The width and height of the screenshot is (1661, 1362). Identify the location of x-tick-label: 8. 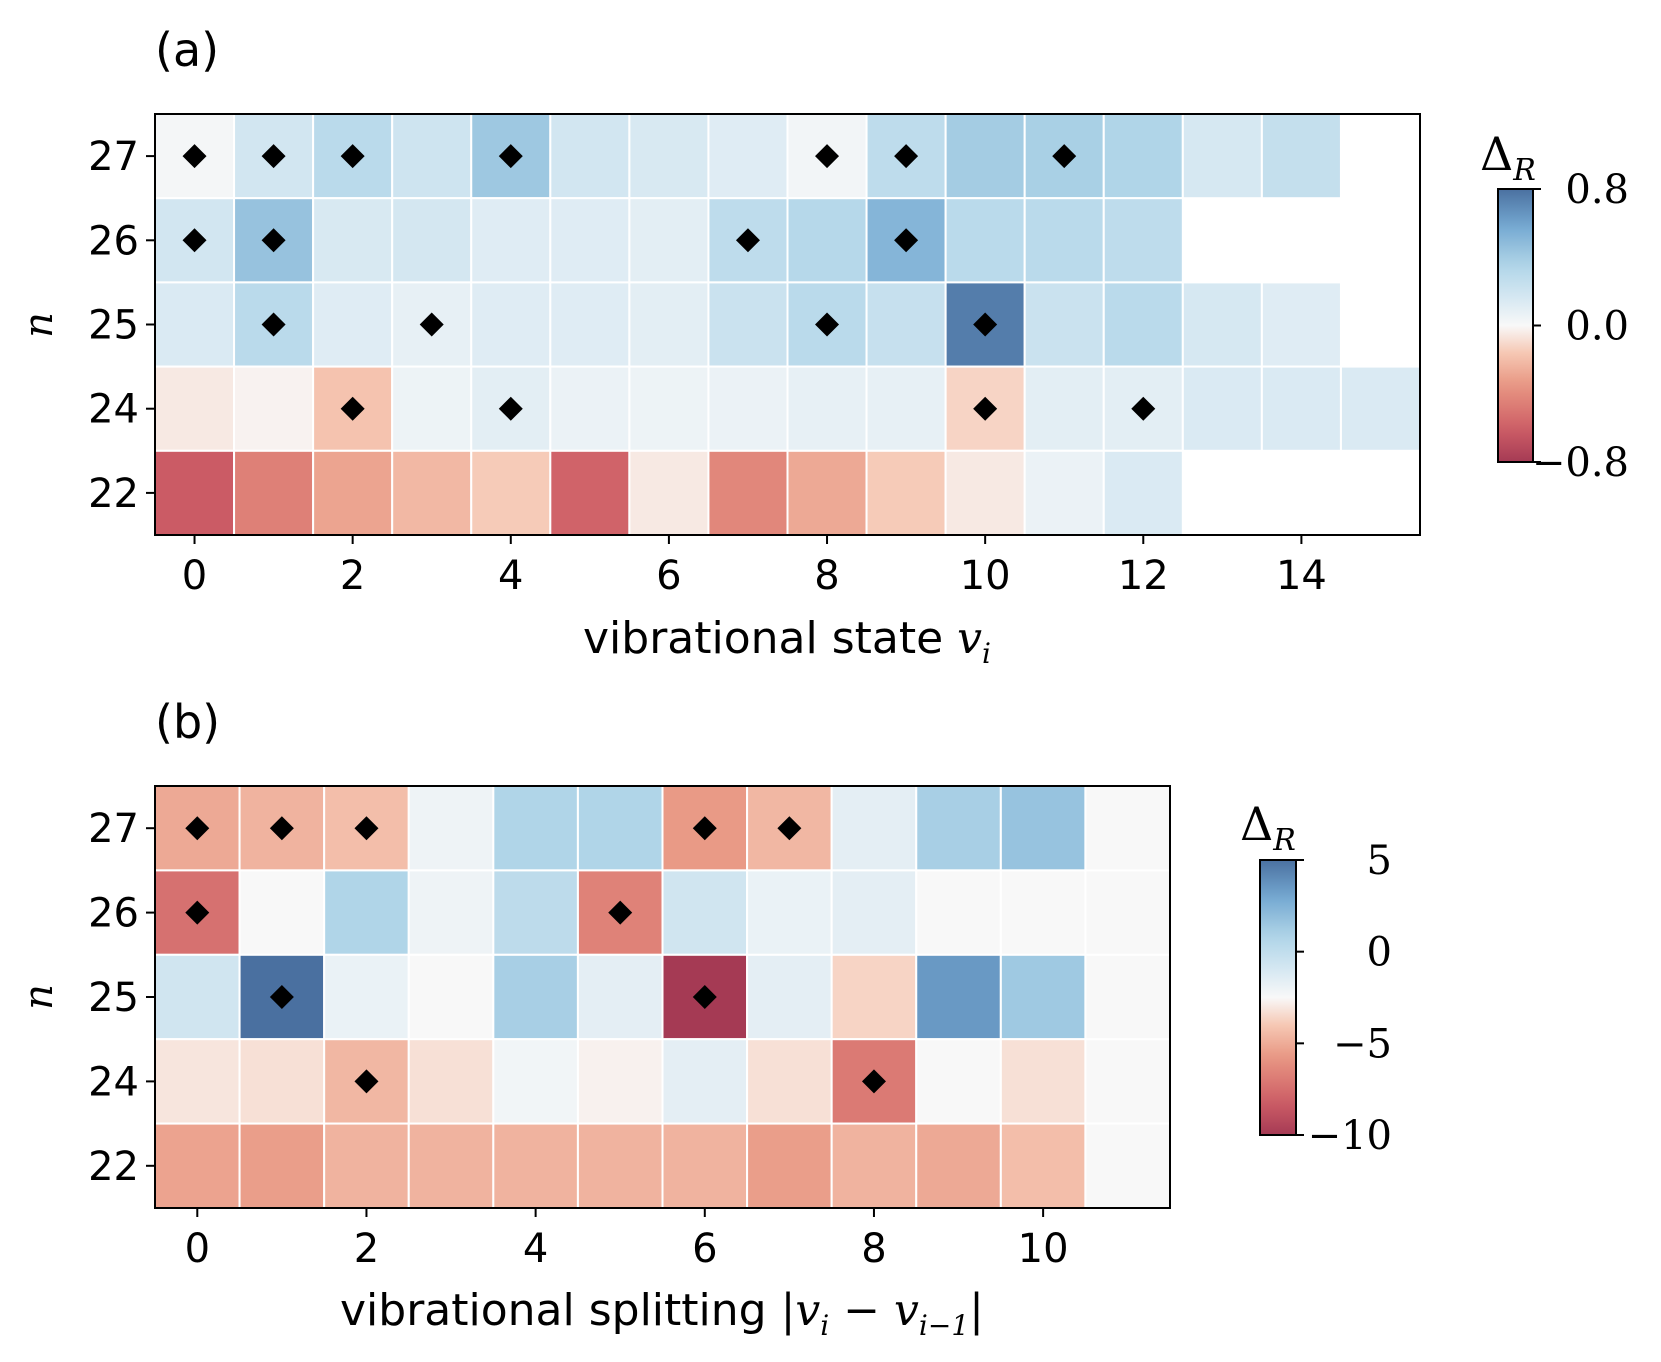
(873, 1249).